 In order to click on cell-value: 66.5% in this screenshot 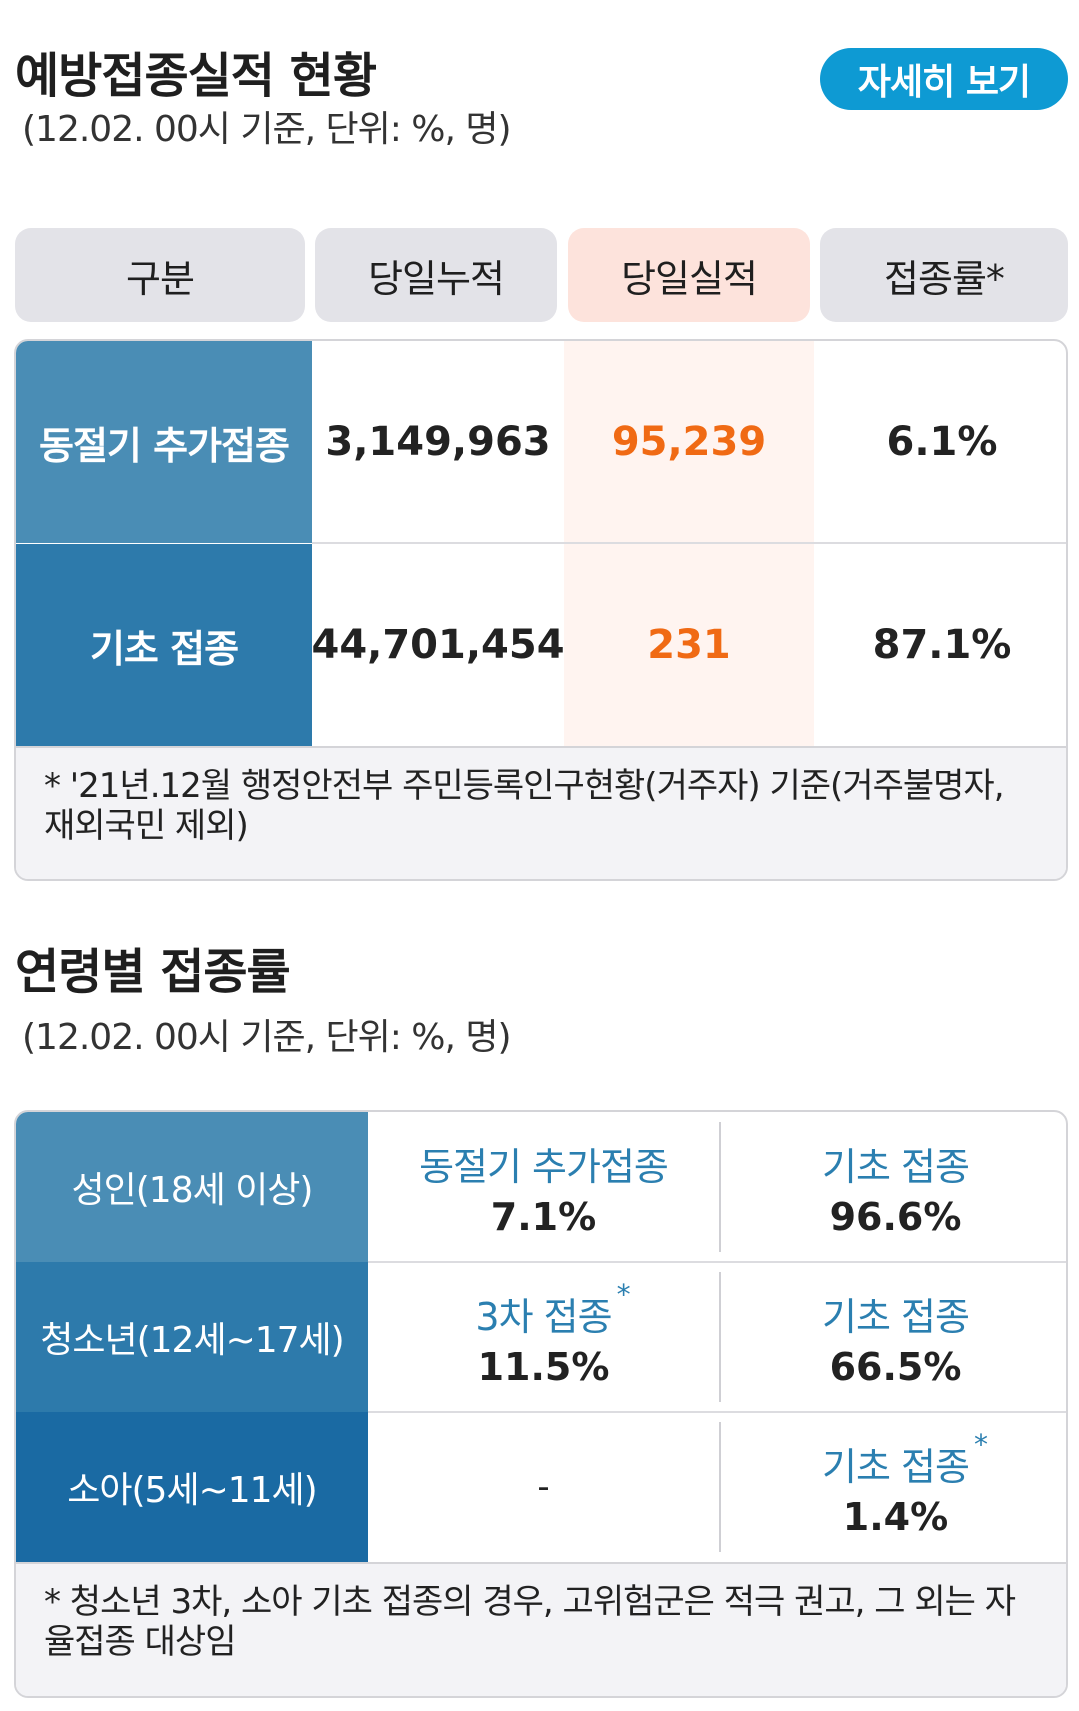, I will do `click(895, 1366)`.